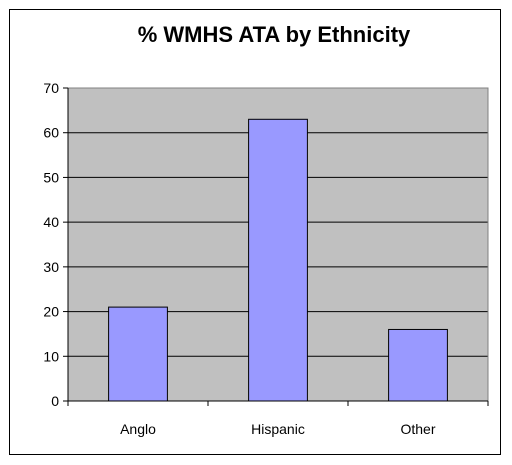  I want to click on bar-other, so click(418, 365).